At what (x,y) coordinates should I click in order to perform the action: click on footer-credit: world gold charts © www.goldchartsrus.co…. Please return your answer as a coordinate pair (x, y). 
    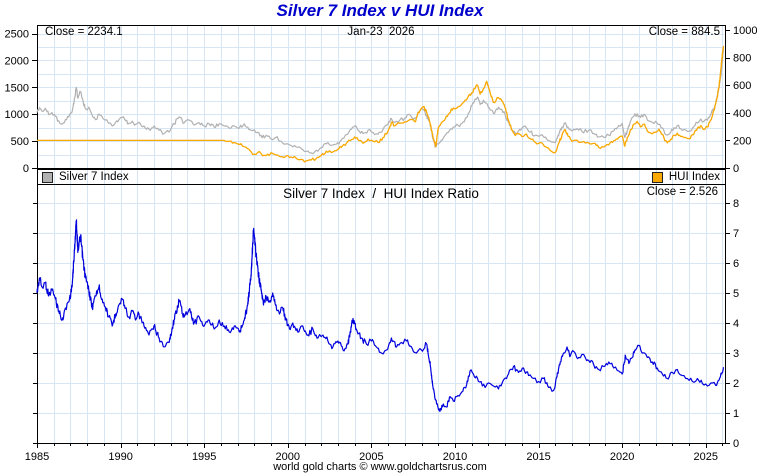
    Looking at the image, I should click on (380, 467).